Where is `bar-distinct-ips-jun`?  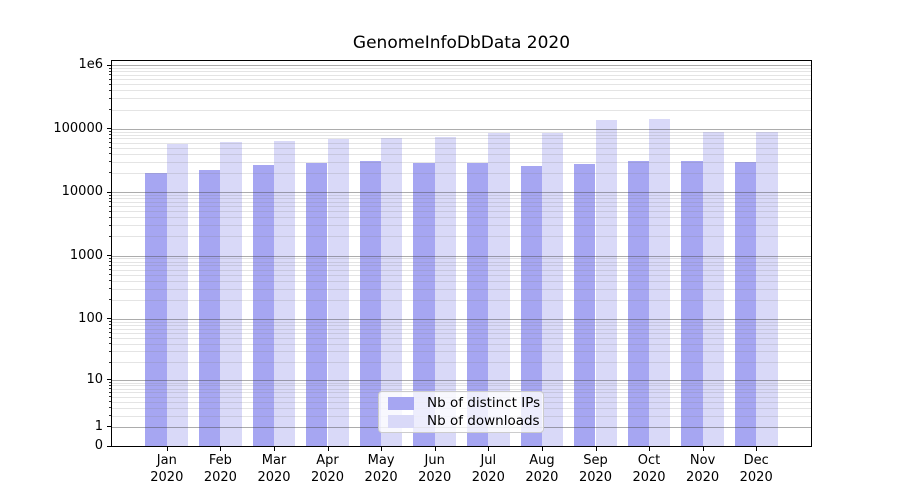
bar-distinct-ips-jun is located at coordinates (424, 304).